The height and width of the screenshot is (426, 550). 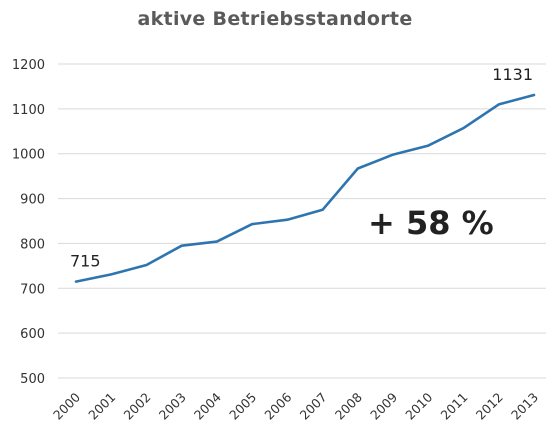 What do you see at coordinates (32, 334) in the screenshot?
I see `y-tick-label: 600` at bounding box center [32, 334].